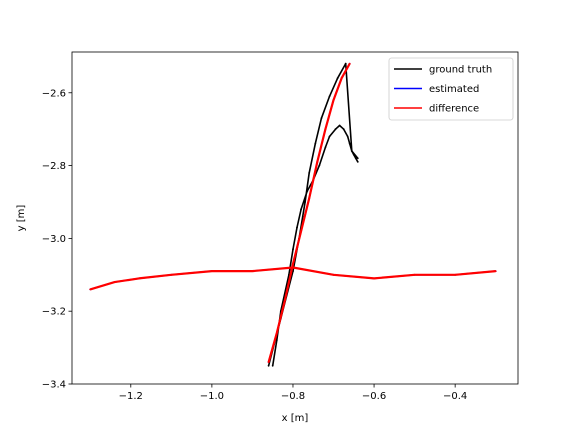 Image resolution: width=576 pixels, height=432 pixels. Describe the element at coordinates (54, 239) in the screenshot. I see `y-tick-label: −3.0` at that location.